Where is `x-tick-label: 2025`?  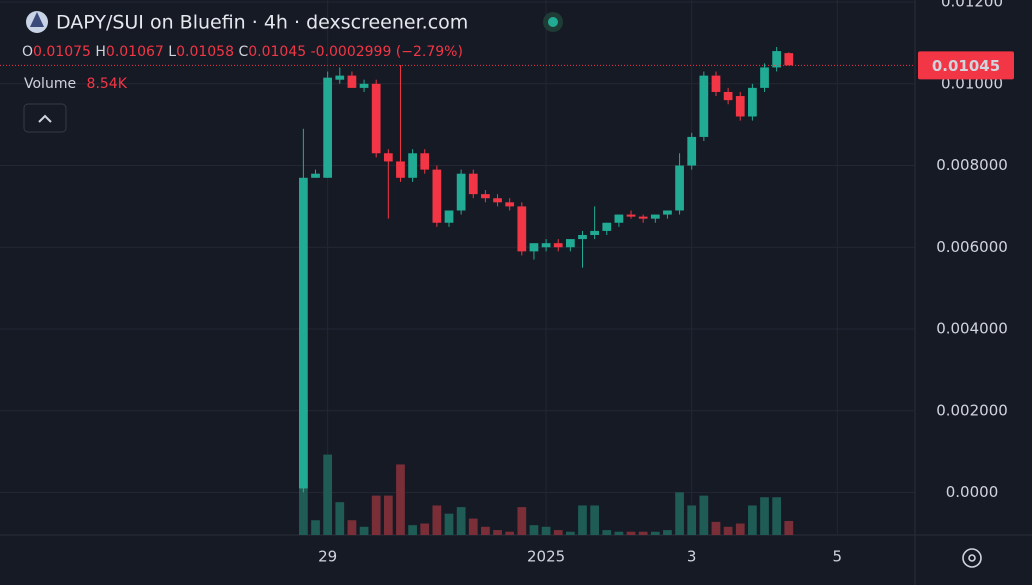 x-tick-label: 2025 is located at coordinates (546, 557).